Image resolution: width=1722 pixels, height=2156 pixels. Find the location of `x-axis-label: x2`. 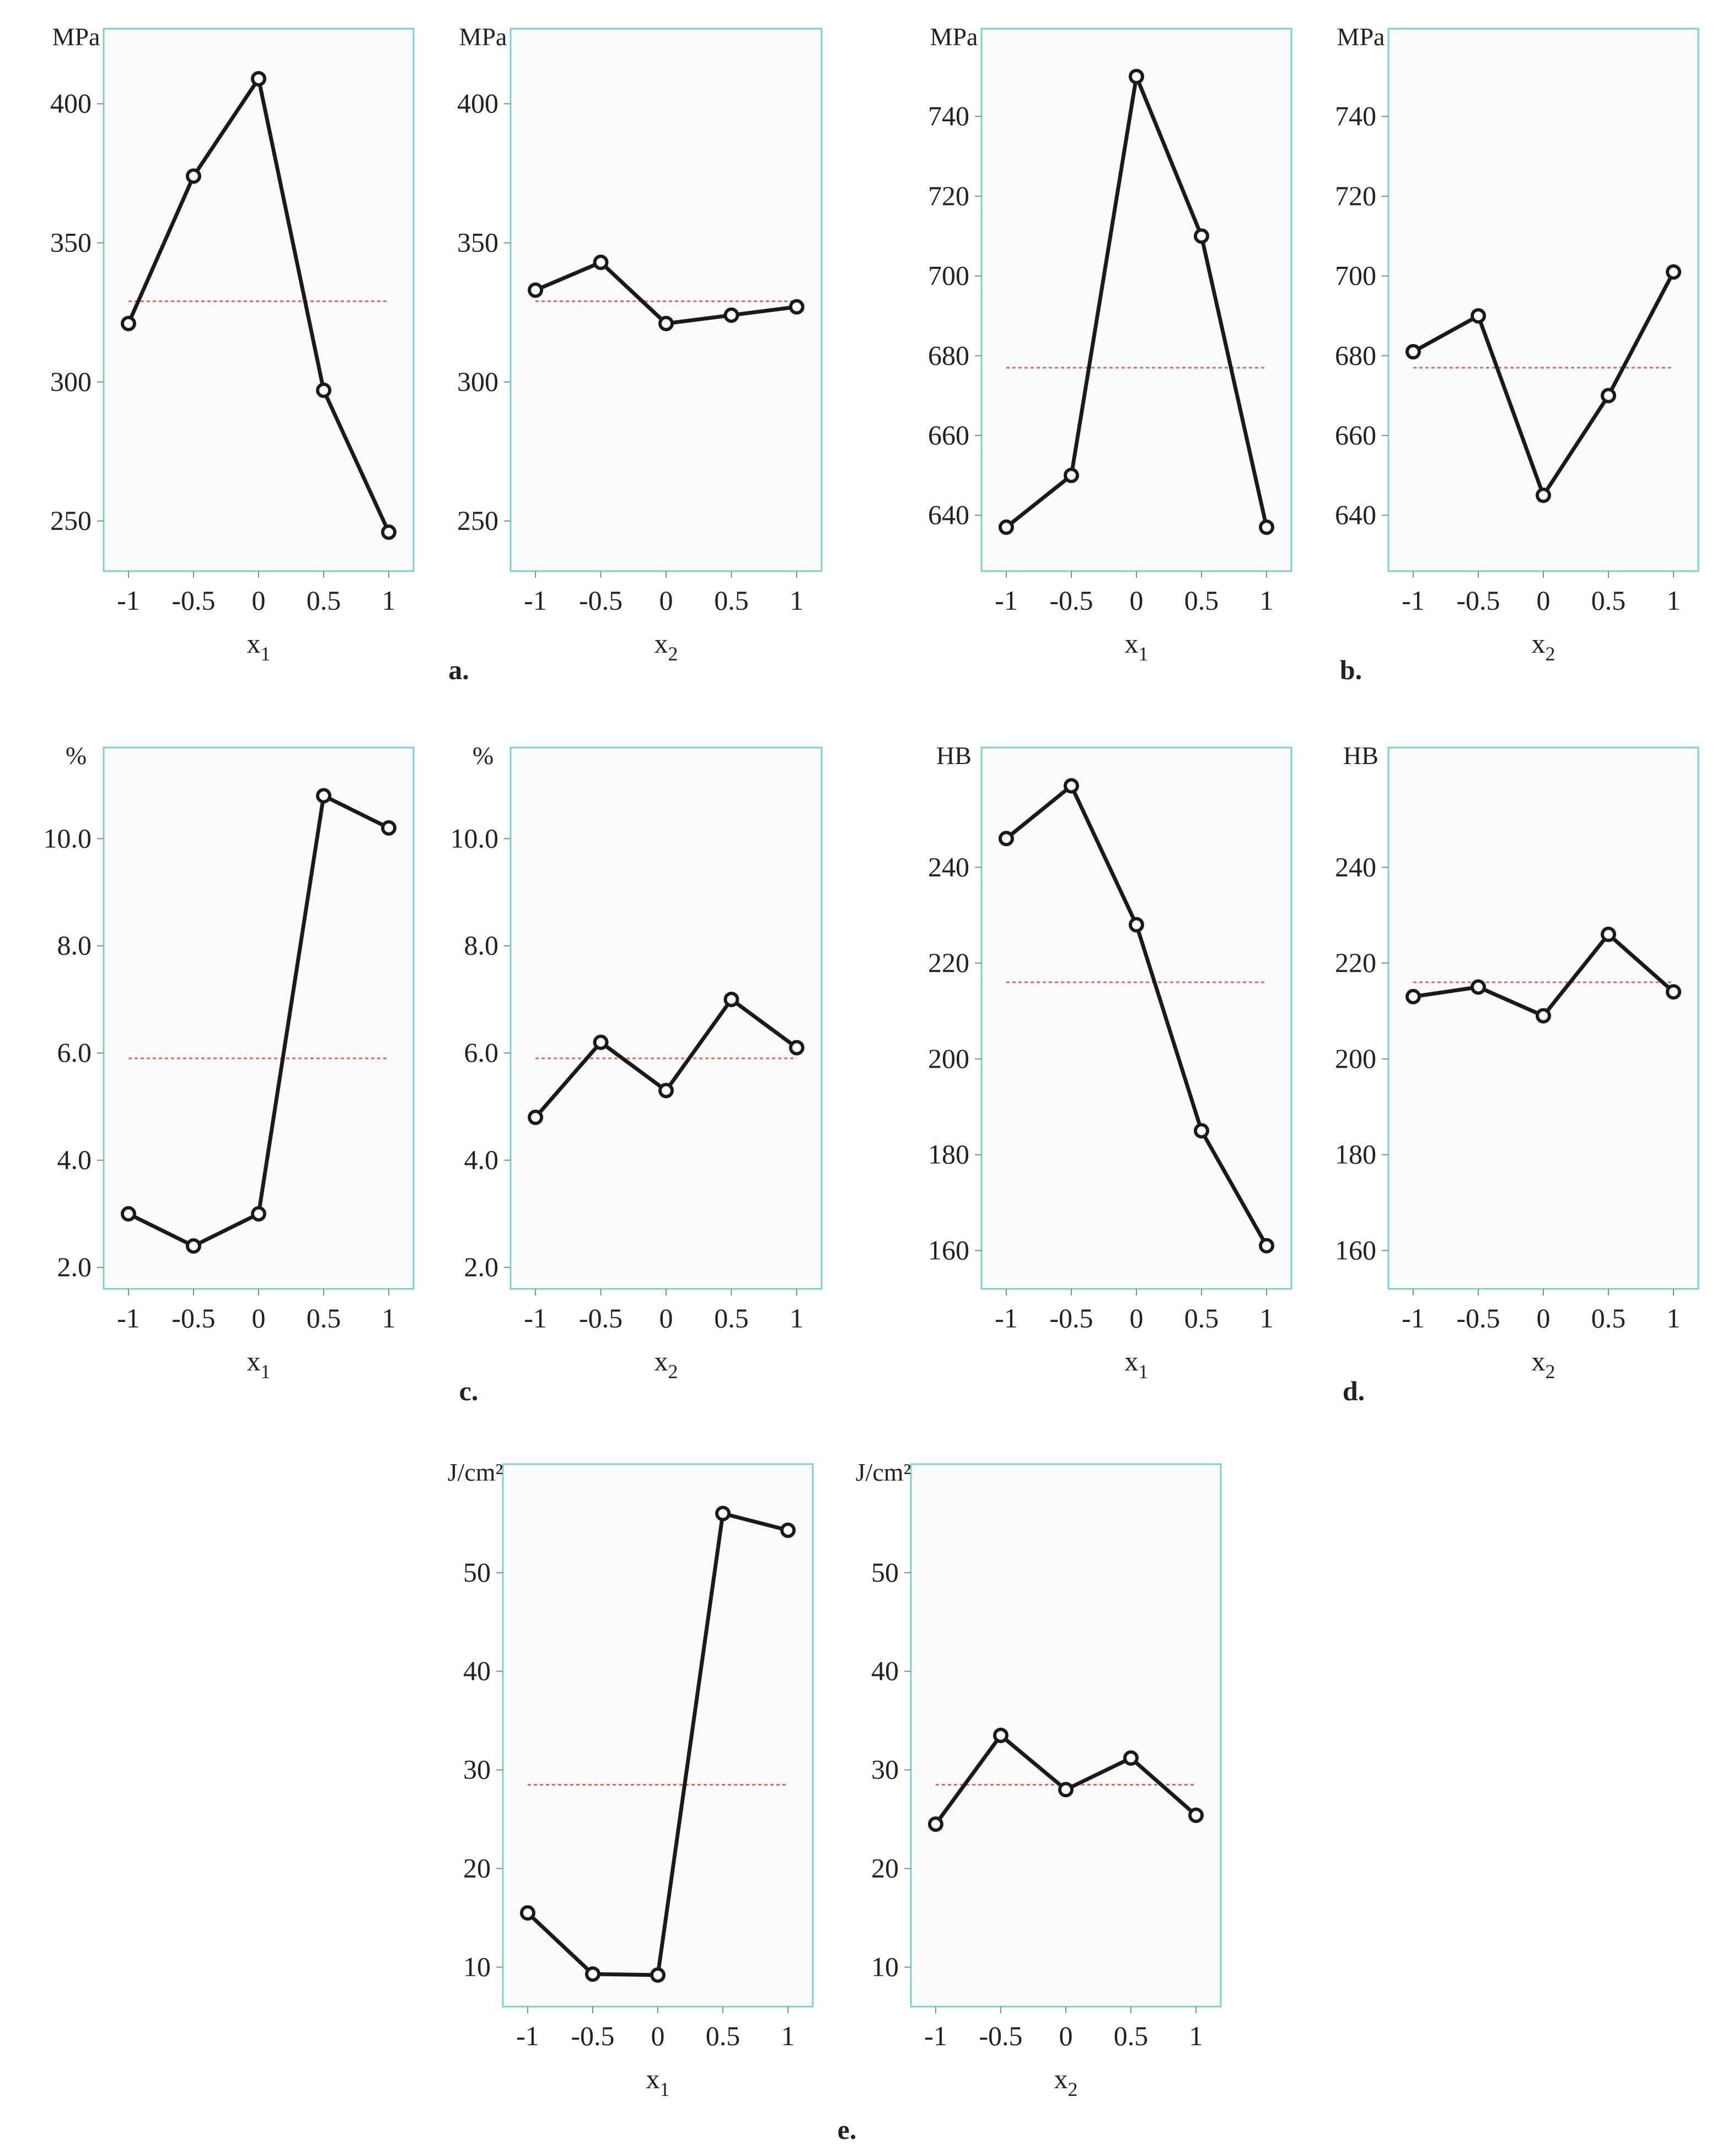

x-axis-label: x2 is located at coordinates (1544, 1365).